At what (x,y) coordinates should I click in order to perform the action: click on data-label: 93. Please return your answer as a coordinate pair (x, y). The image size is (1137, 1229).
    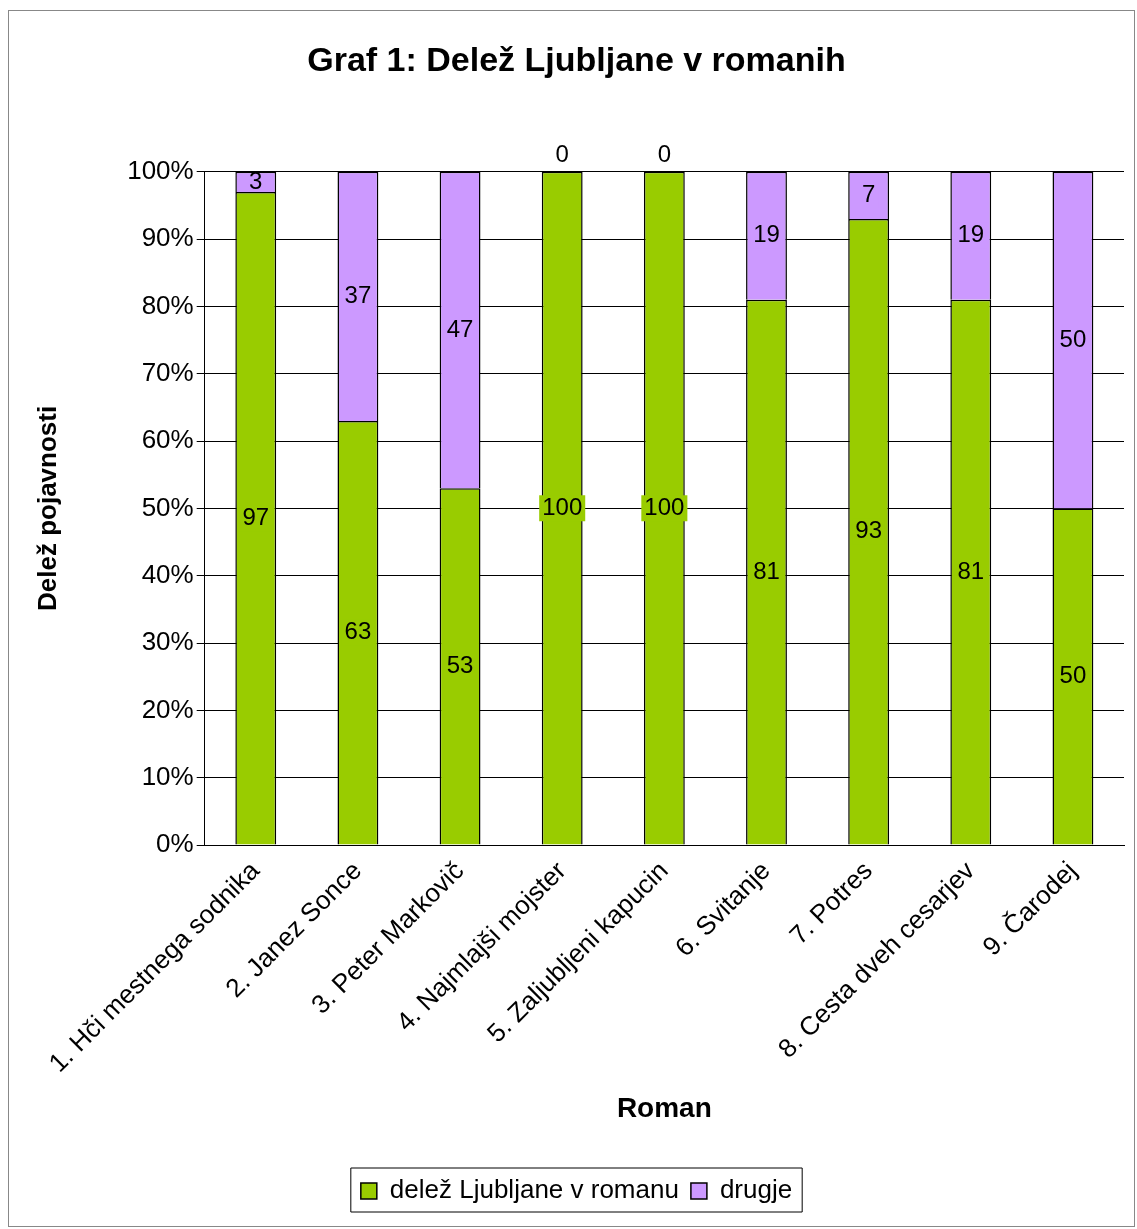
    Looking at the image, I should click on (868, 530).